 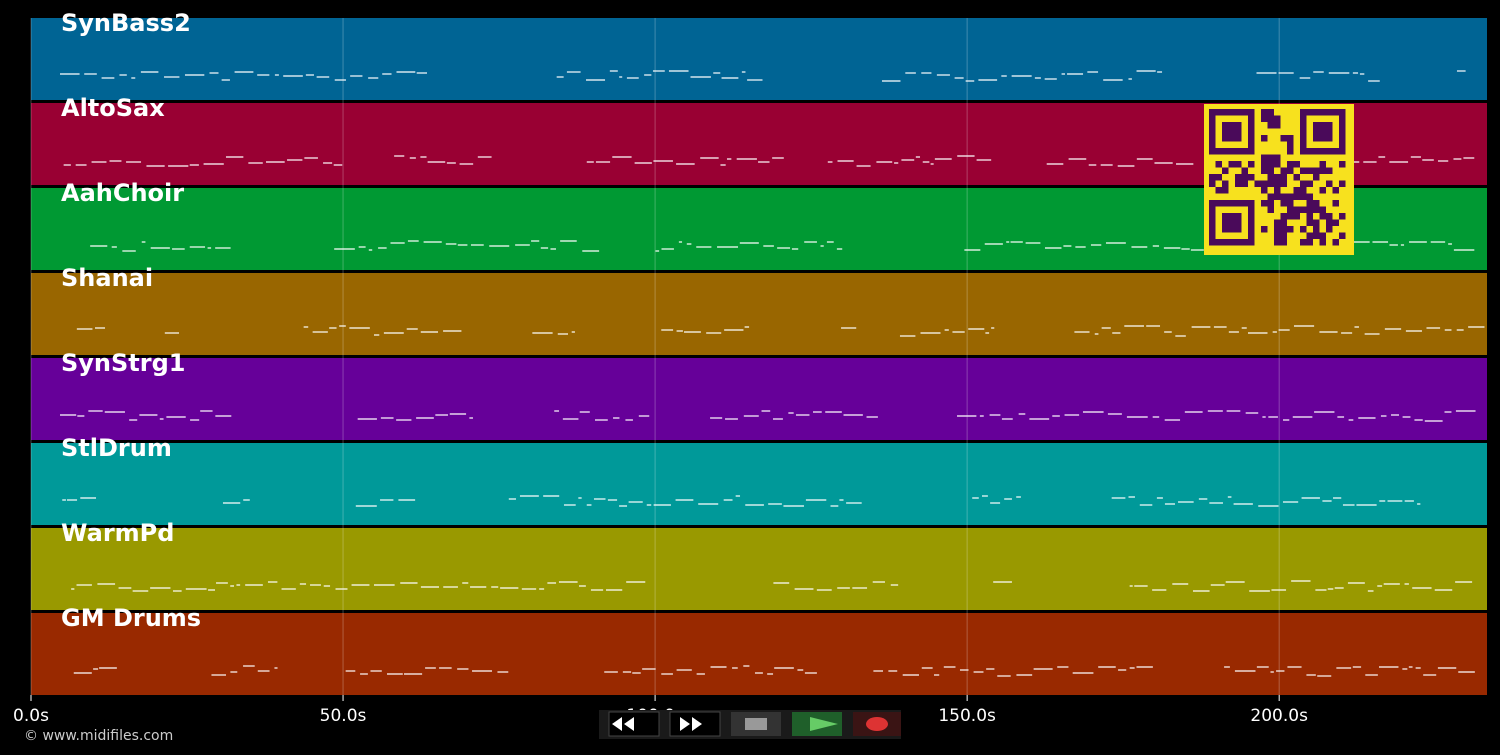 What do you see at coordinates (691, 724) in the screenshot?
I see `forward-icon` at bounding box center [691, 724].